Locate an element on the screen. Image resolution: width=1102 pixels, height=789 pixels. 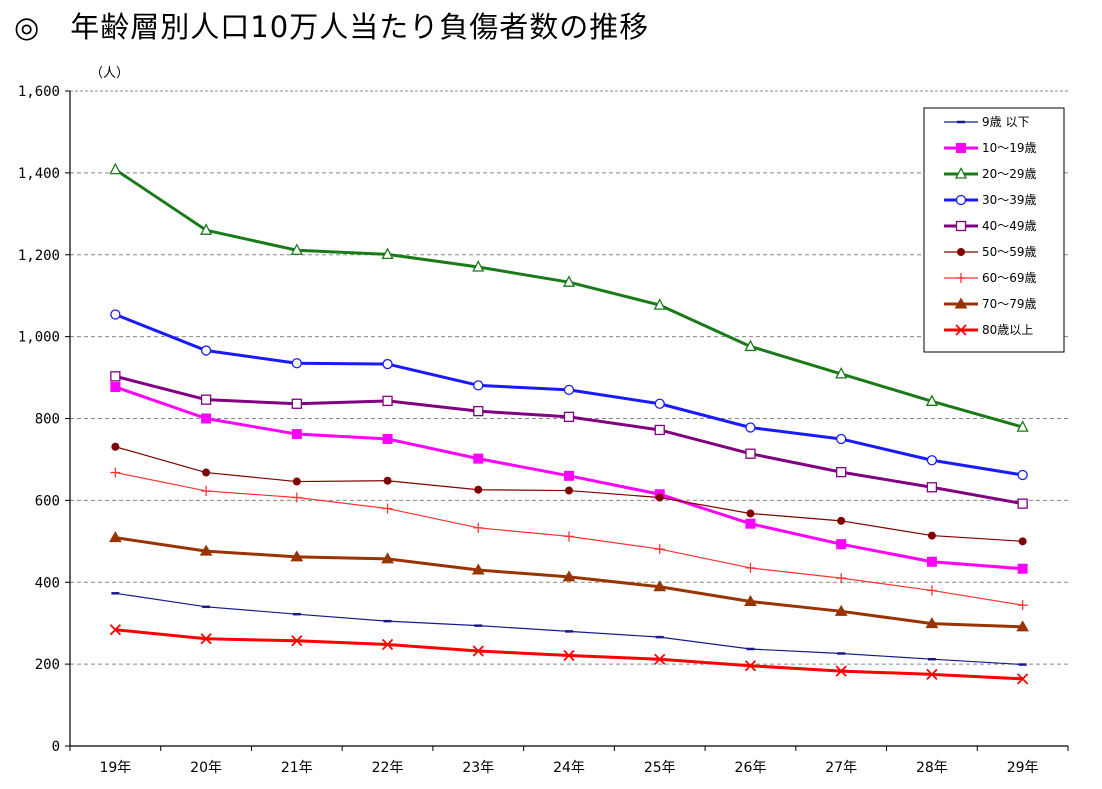
y-tick-label: 400 is located at coordinates (47, 583).